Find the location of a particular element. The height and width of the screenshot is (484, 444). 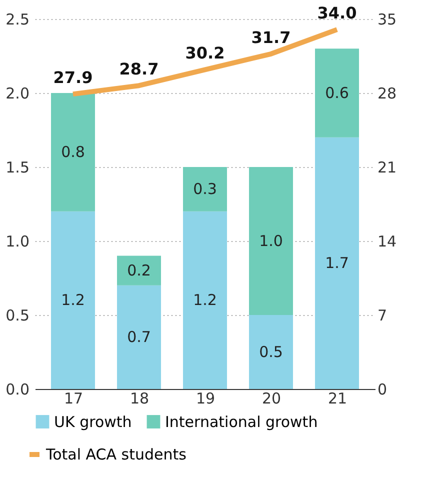

data-label: 1.7 is located at coordinates (337, 263).